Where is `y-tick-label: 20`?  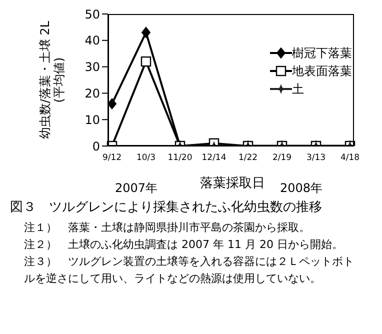 y-tick-label: 20 is located at coordinates (92, 93).